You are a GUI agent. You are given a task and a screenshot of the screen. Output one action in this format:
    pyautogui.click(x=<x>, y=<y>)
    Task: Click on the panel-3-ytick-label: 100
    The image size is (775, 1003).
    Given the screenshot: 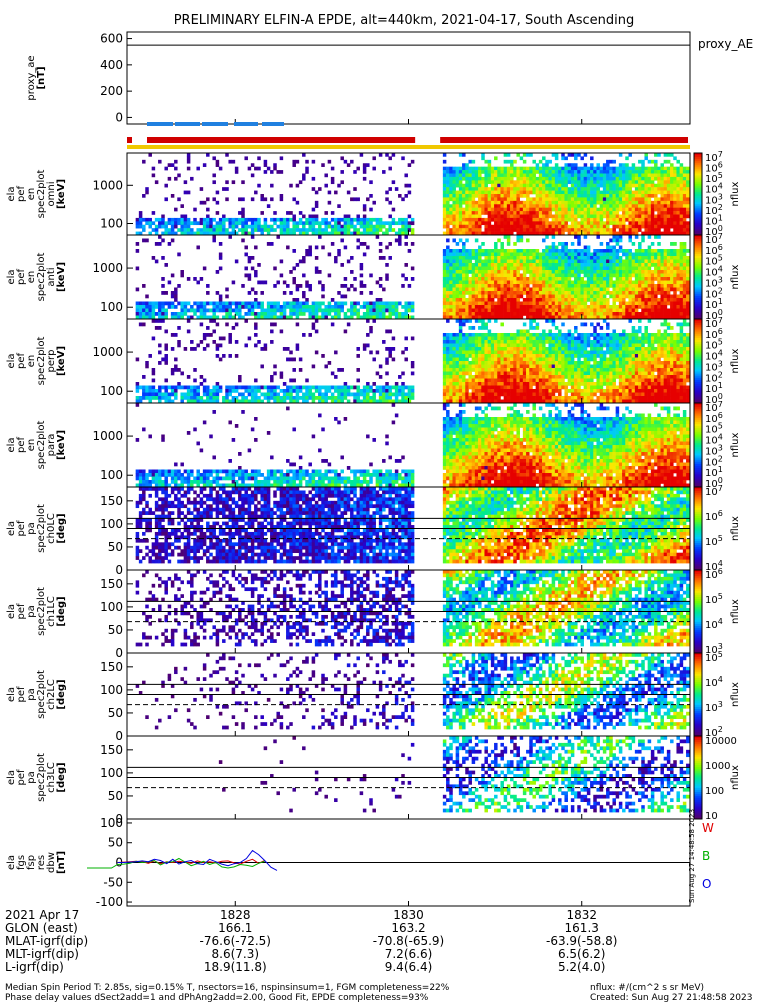 What is the action you would take?
    pyautogui.click(x=111, y=391)
    